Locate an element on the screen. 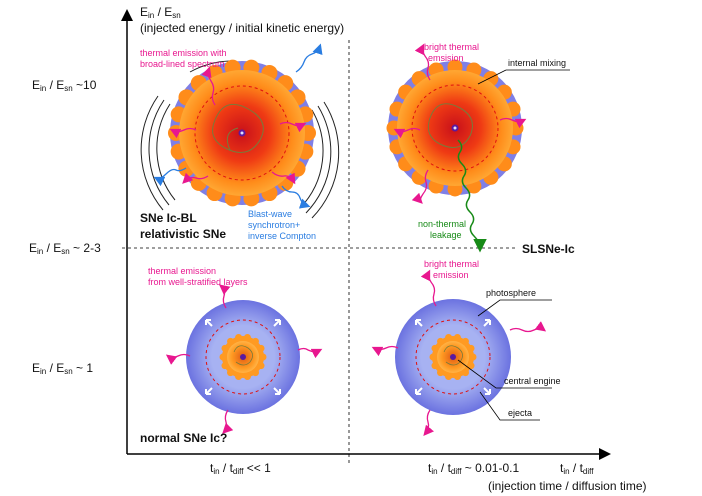 Image resolution: width=702 pixels, height=496 pixels. central-engine-bl is located at coordinates (243, 357).